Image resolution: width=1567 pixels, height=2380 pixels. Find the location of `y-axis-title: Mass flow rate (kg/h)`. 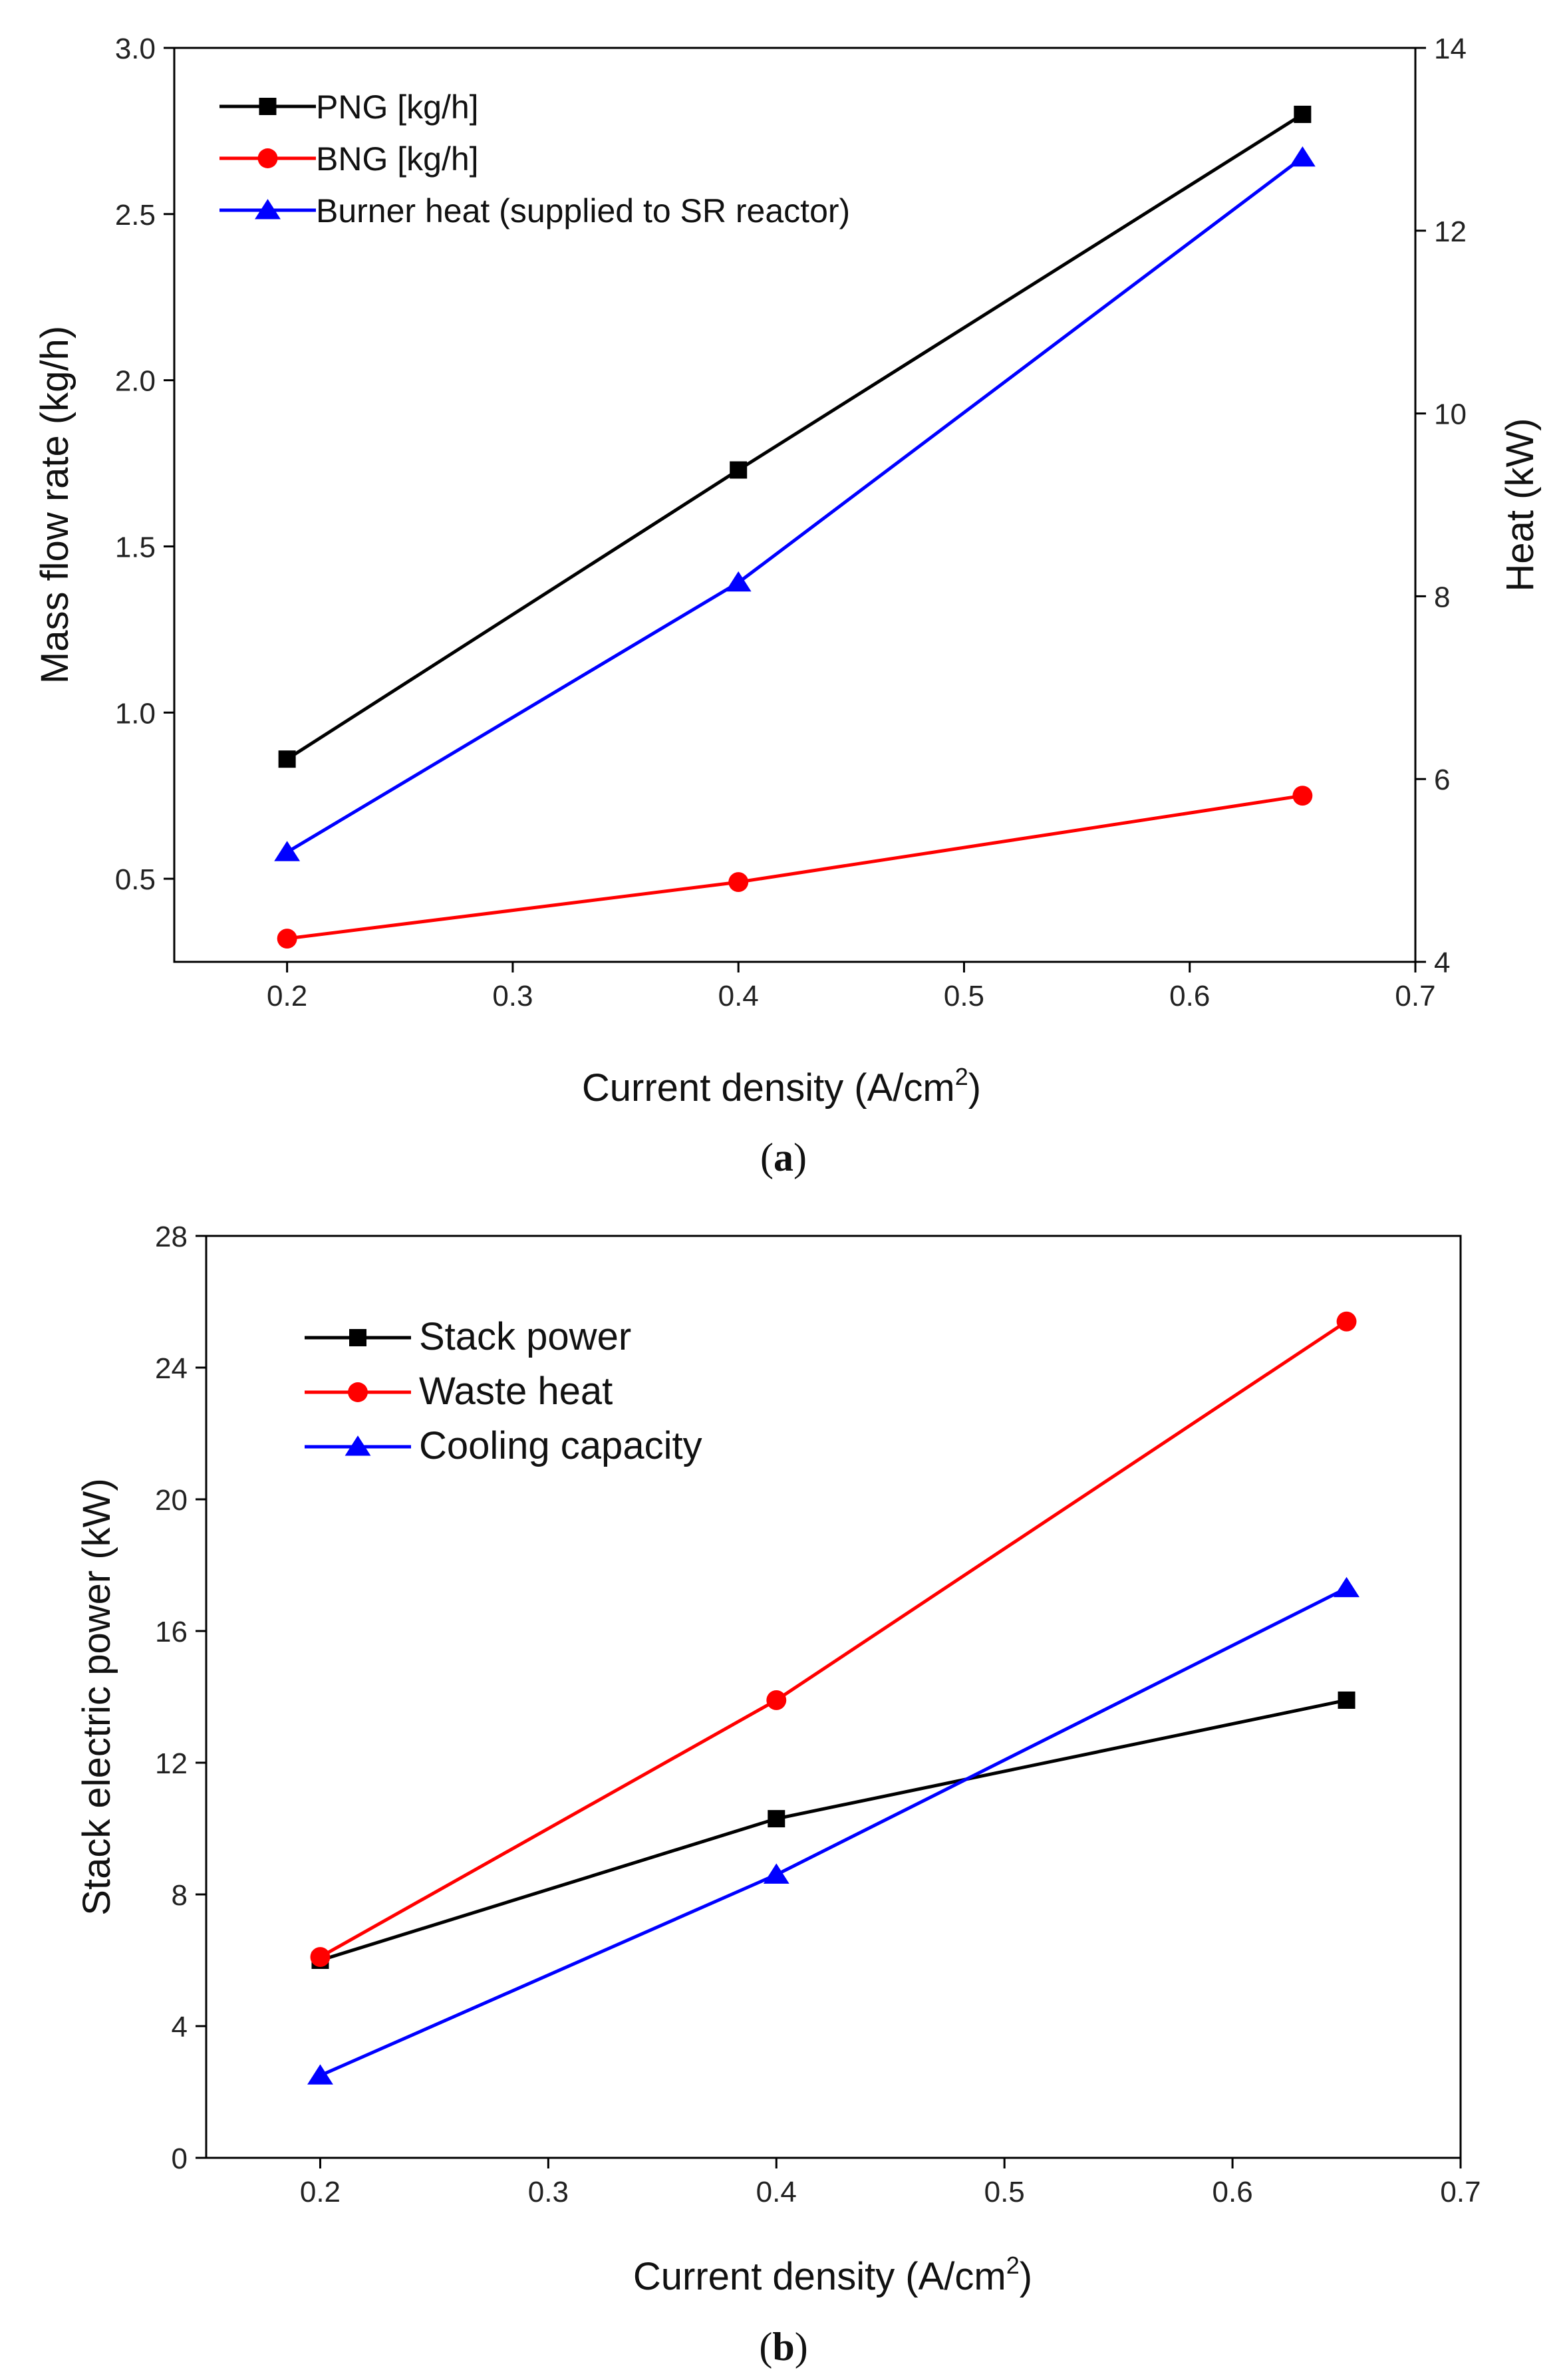

y-axis-title: Mass flow rate (kg/h) is located at coordinates (54, 505).